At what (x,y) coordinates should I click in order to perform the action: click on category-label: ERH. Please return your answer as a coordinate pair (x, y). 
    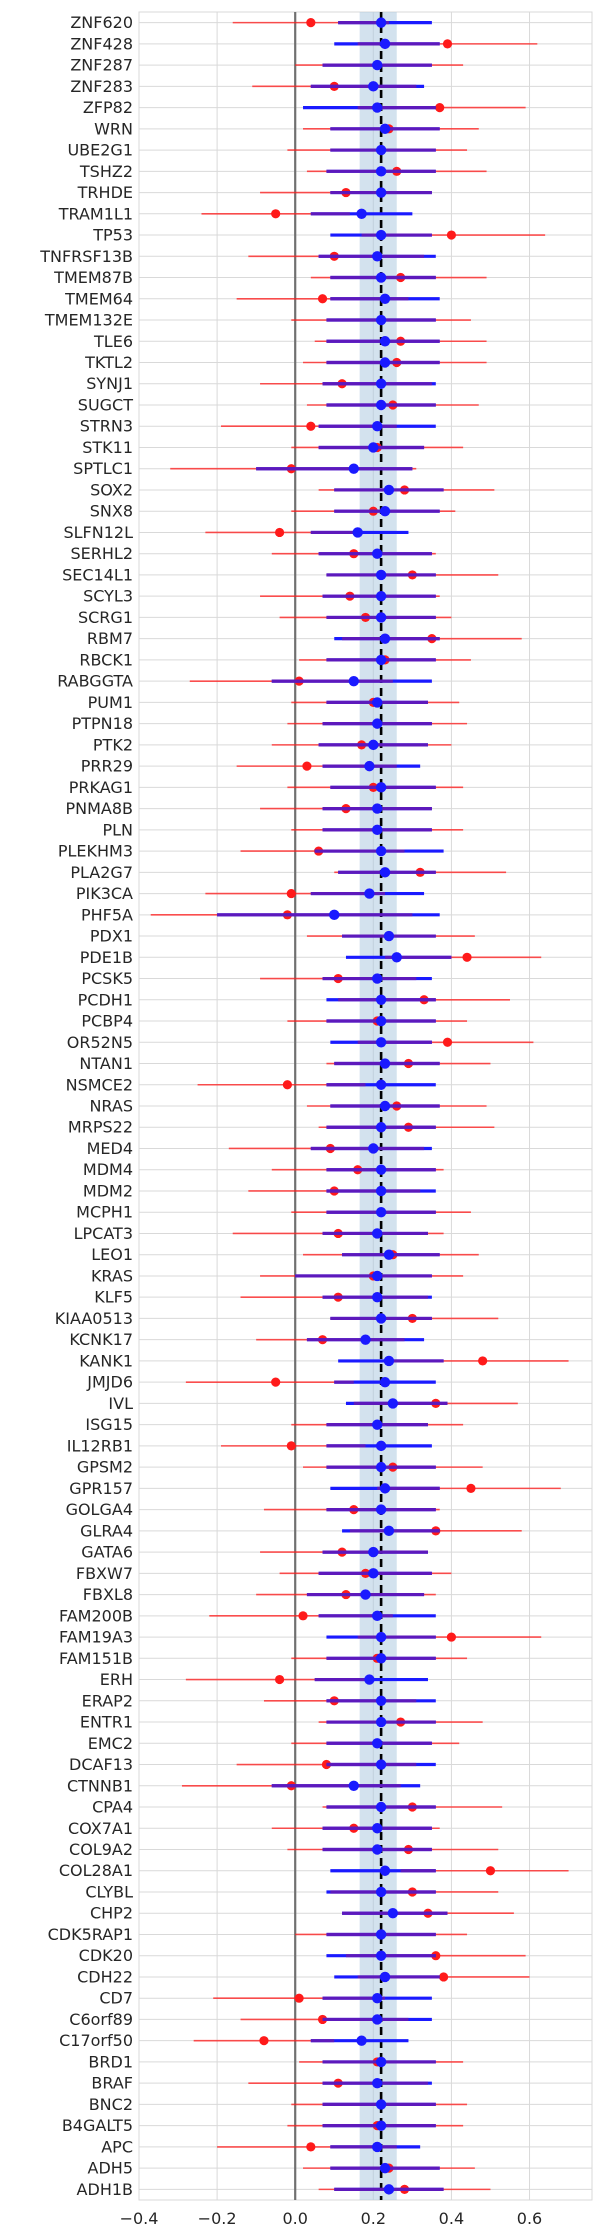
    Looking at the image, I should click on (116, 1679).